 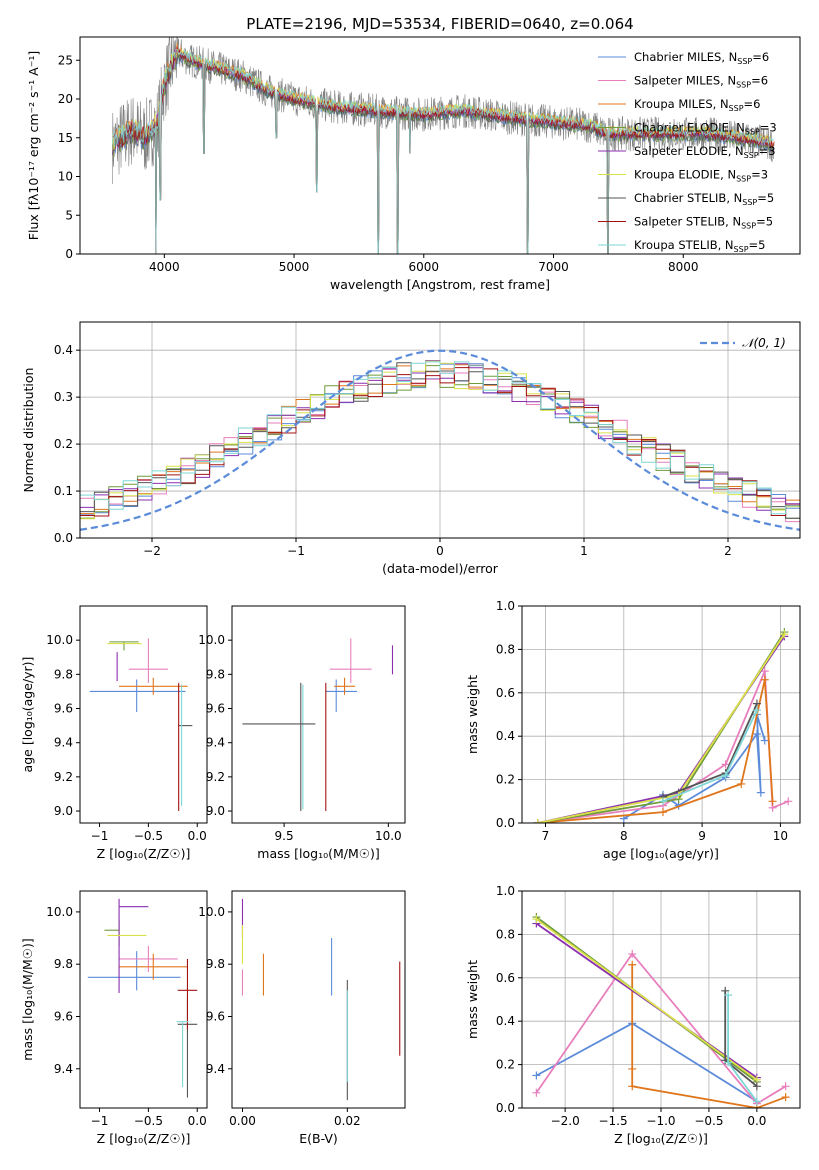 What do you see at coordinates (152, 551) in the screenshot?
I see `x-tick-label: −2` at bounding box center [152, 551].